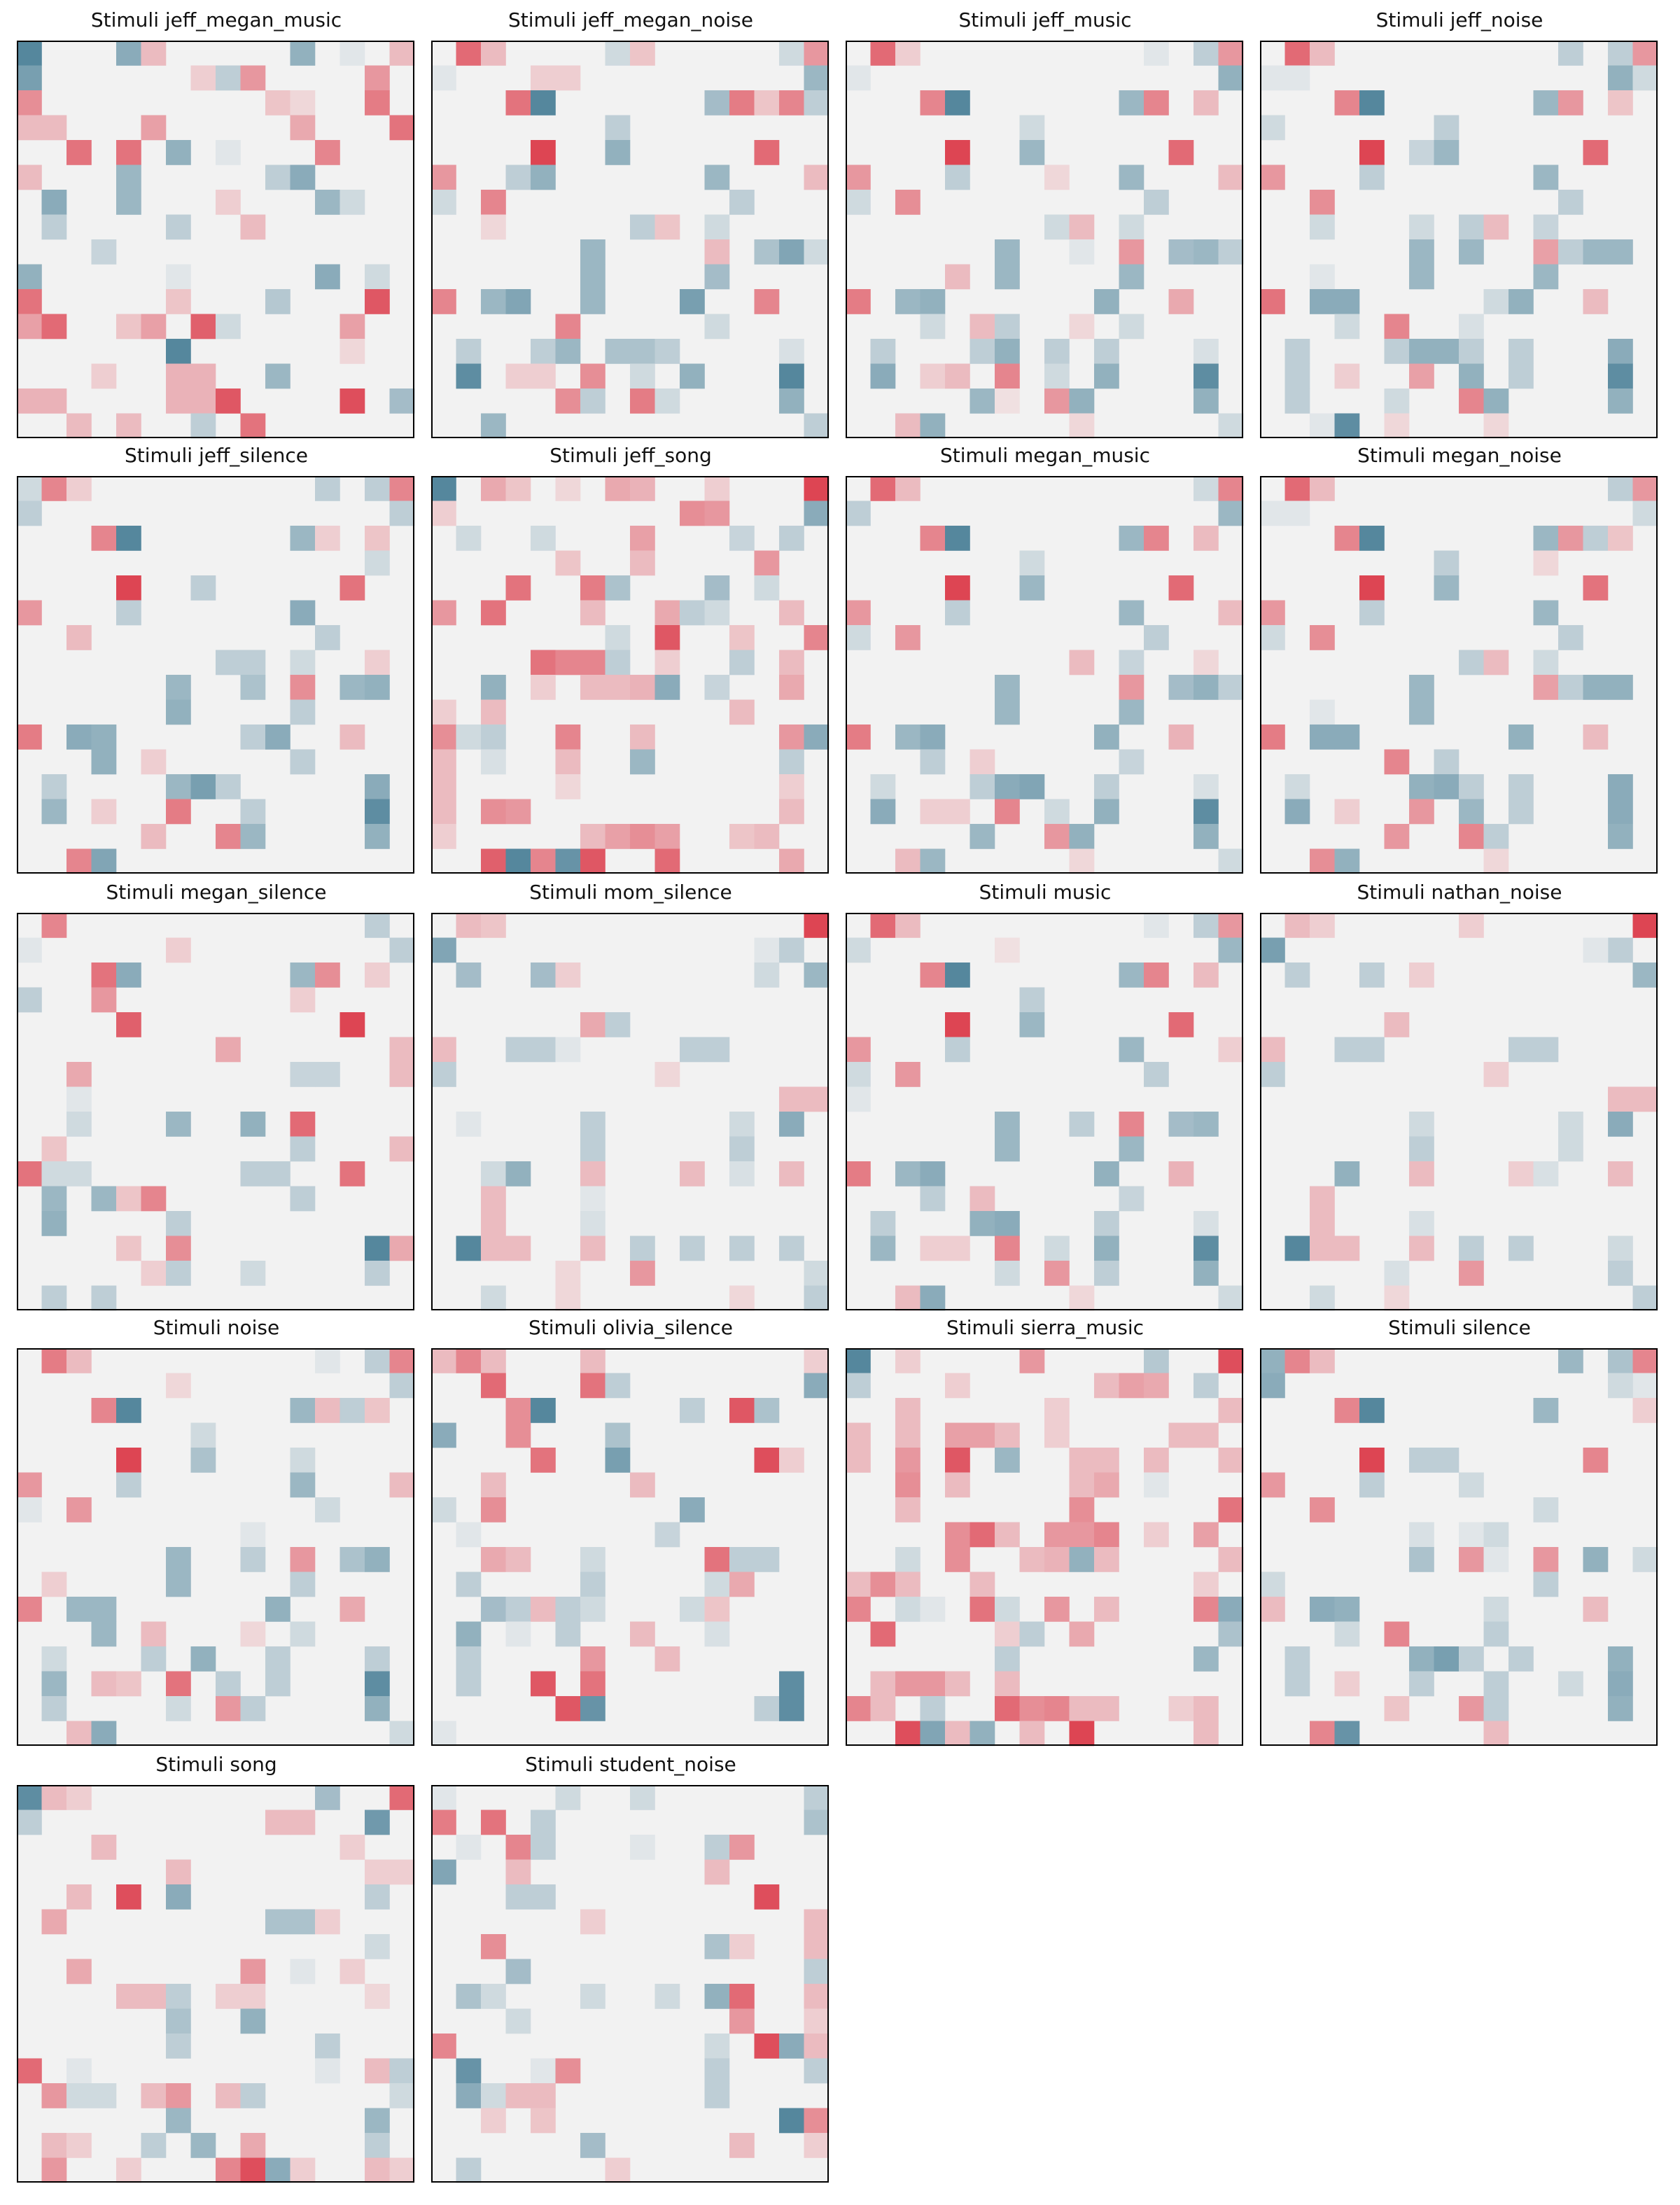  What do you see at coordinates (216, 892) in the screenshot?
I see `panel-title: Stimuli megan_silence` at bounding box center [216, 892].